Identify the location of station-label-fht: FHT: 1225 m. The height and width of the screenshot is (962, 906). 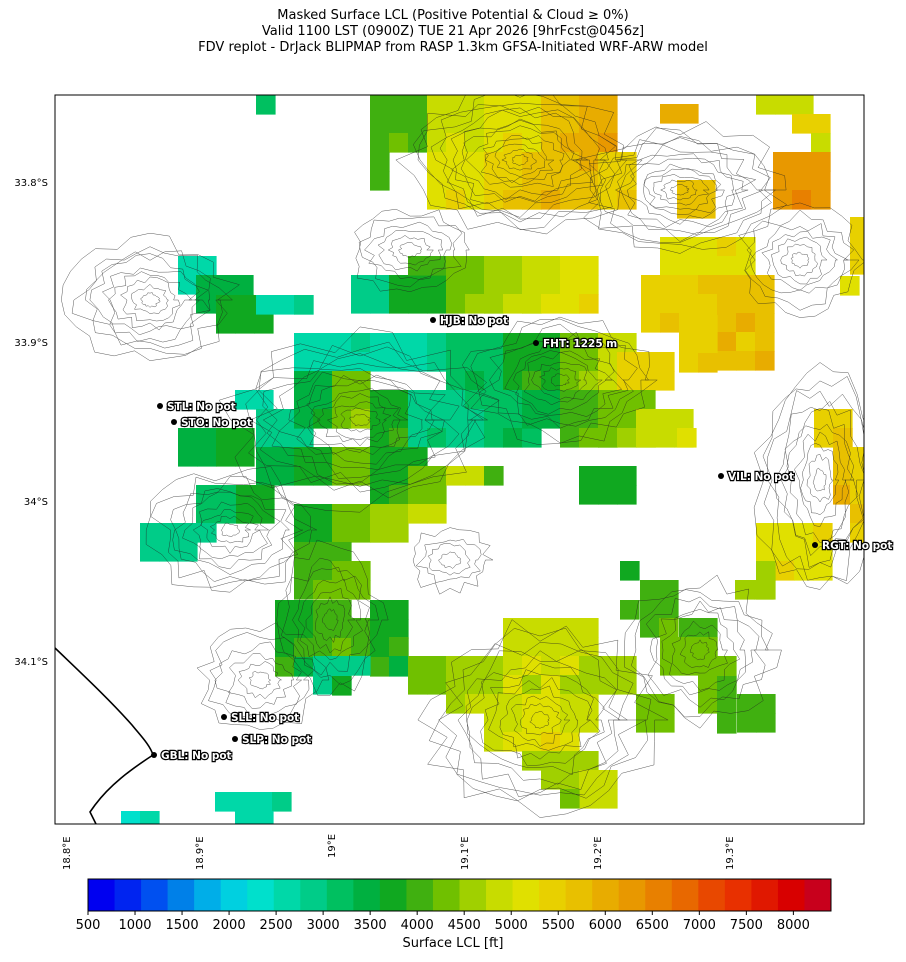
(580, 344).